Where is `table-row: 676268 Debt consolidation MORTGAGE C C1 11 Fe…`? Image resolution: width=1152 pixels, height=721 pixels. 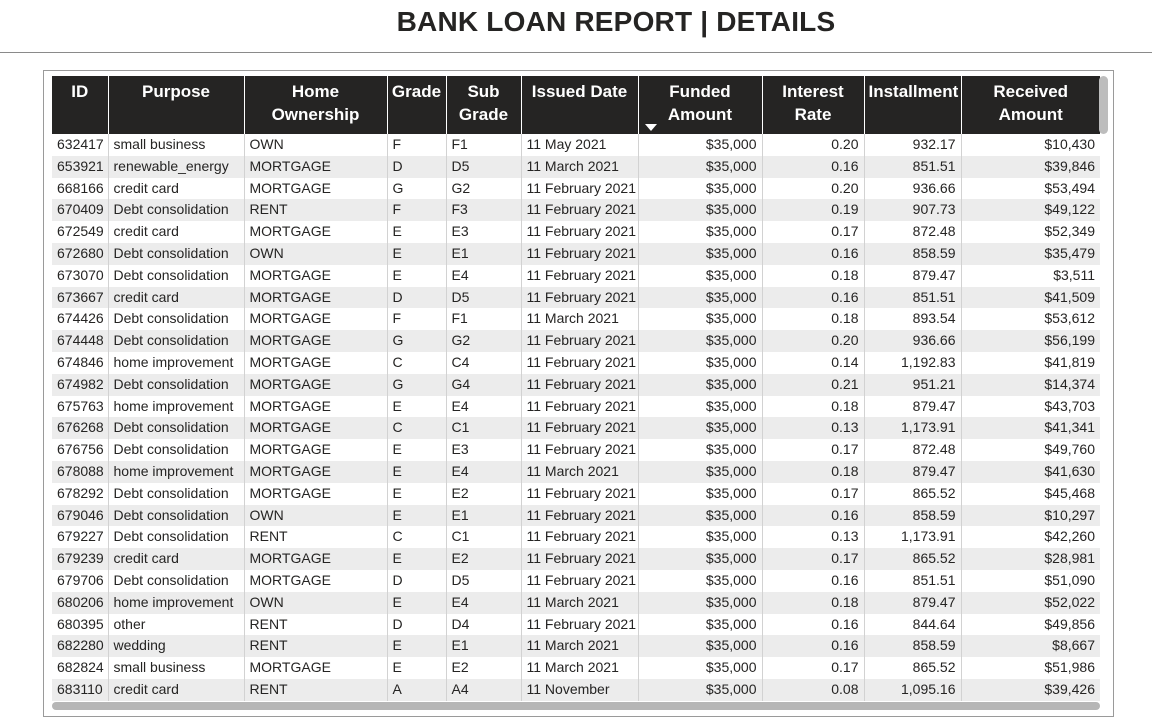 table-row: 676268 Debt consolidation MORTGAGE C C1 11 Fe… is located at coordinates (576, 428).